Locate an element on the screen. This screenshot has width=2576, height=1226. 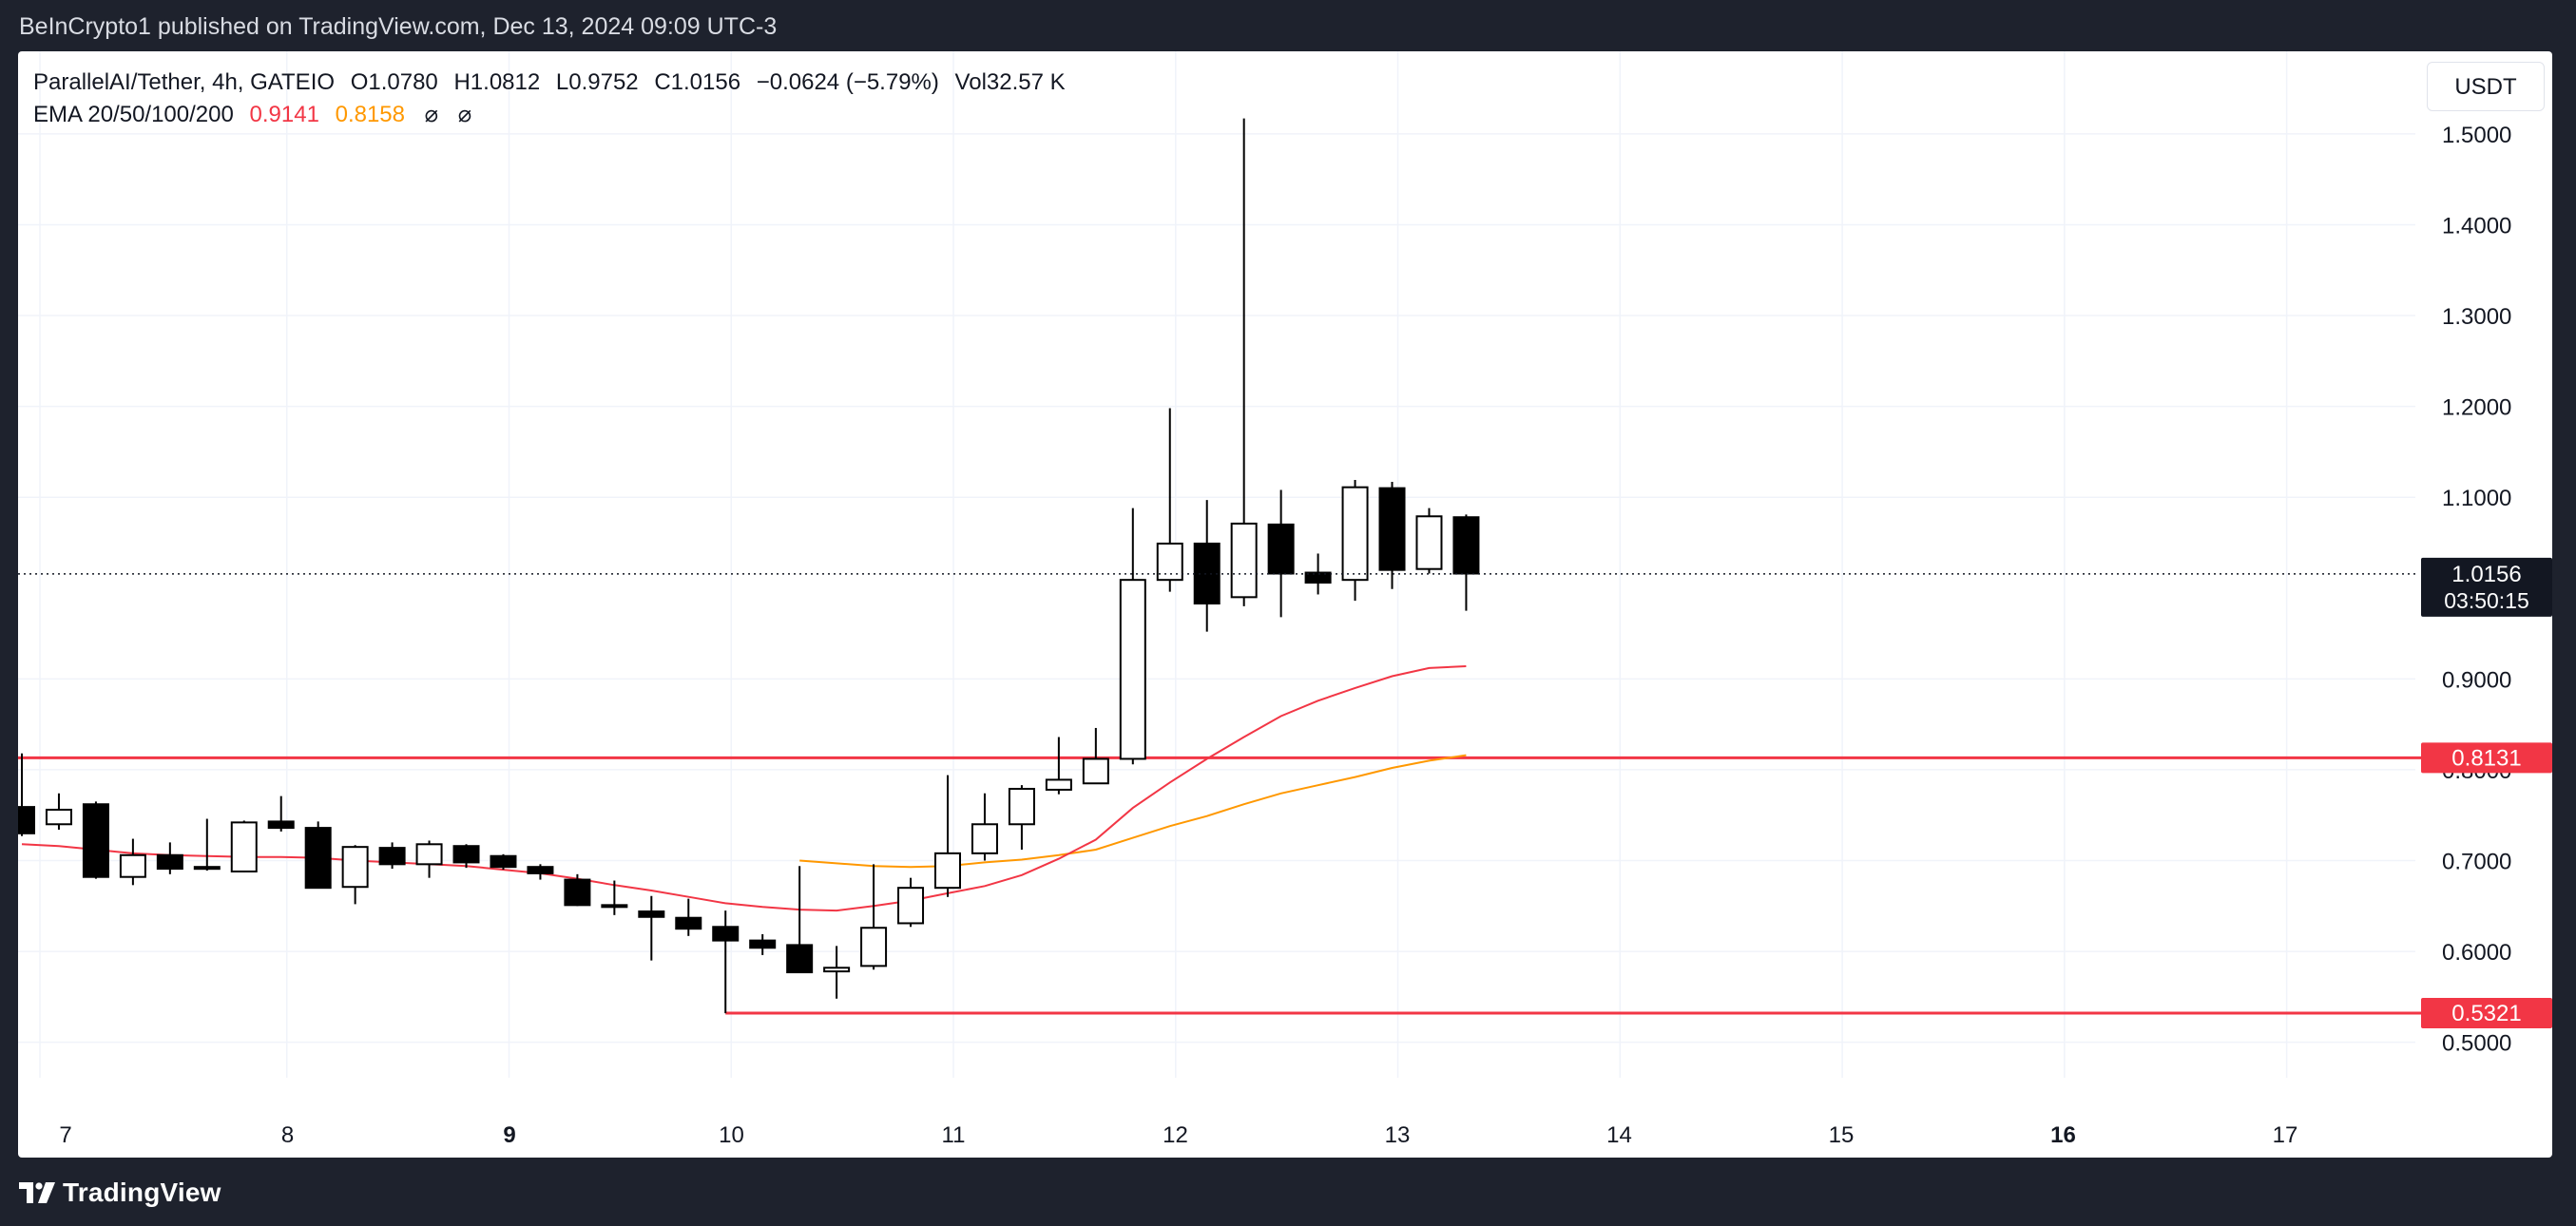
level-price-tag is located at coordinates (2486, 1012).